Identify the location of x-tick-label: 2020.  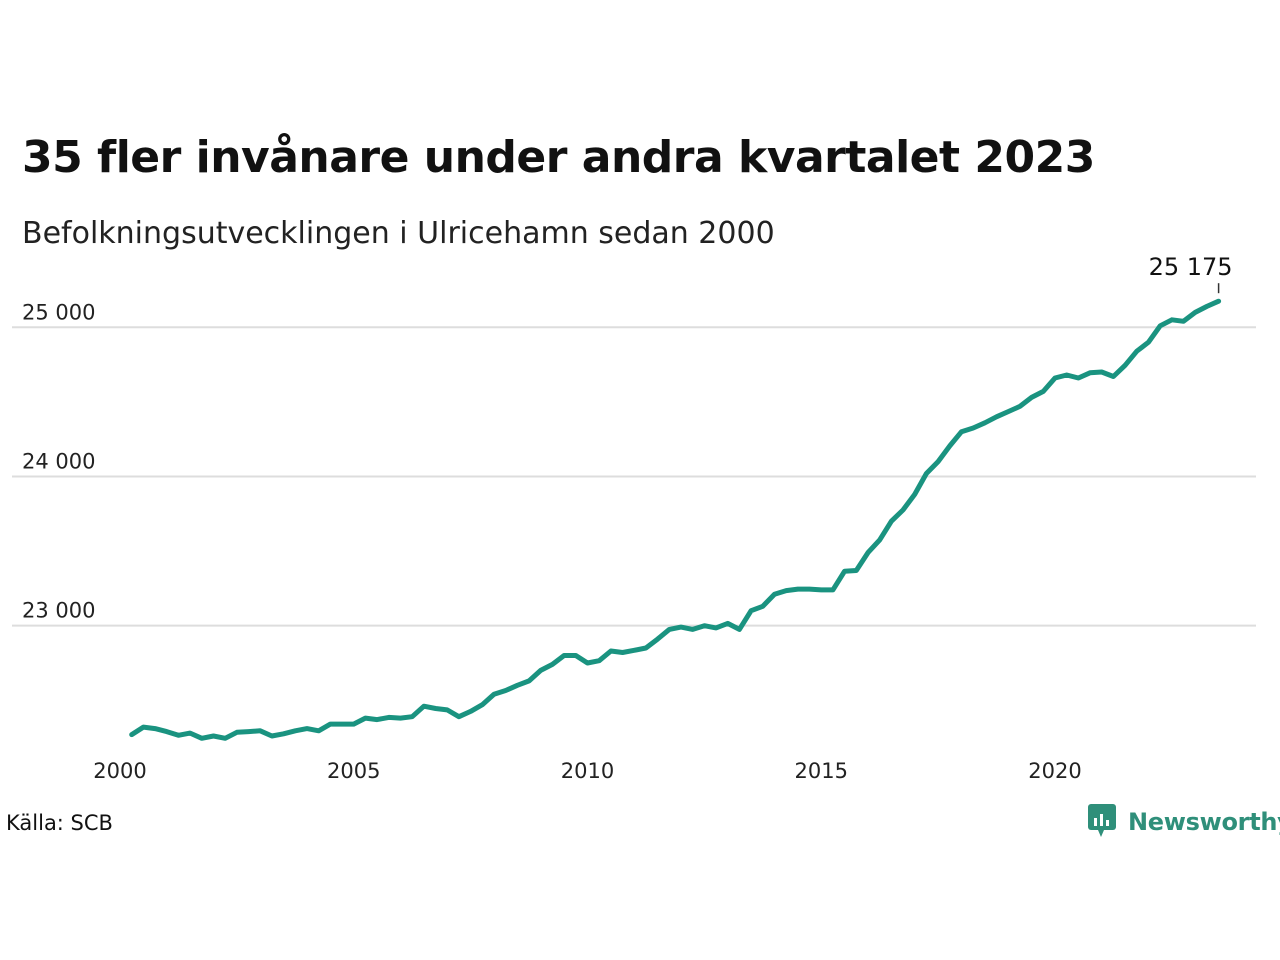
(1054, 771).